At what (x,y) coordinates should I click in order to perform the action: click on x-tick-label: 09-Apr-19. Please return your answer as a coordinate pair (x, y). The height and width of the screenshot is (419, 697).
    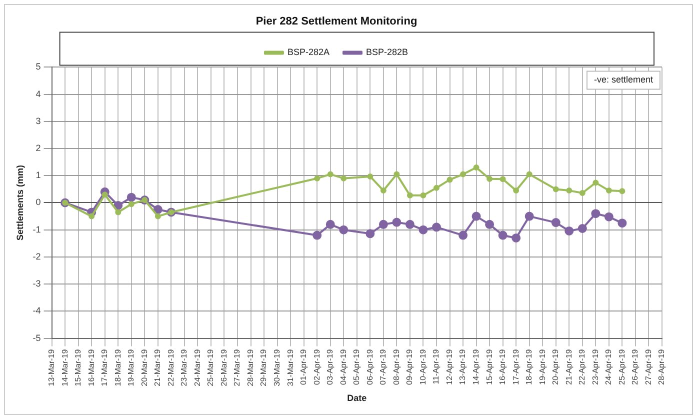
    Looking at the image, I should click on (409, 366).